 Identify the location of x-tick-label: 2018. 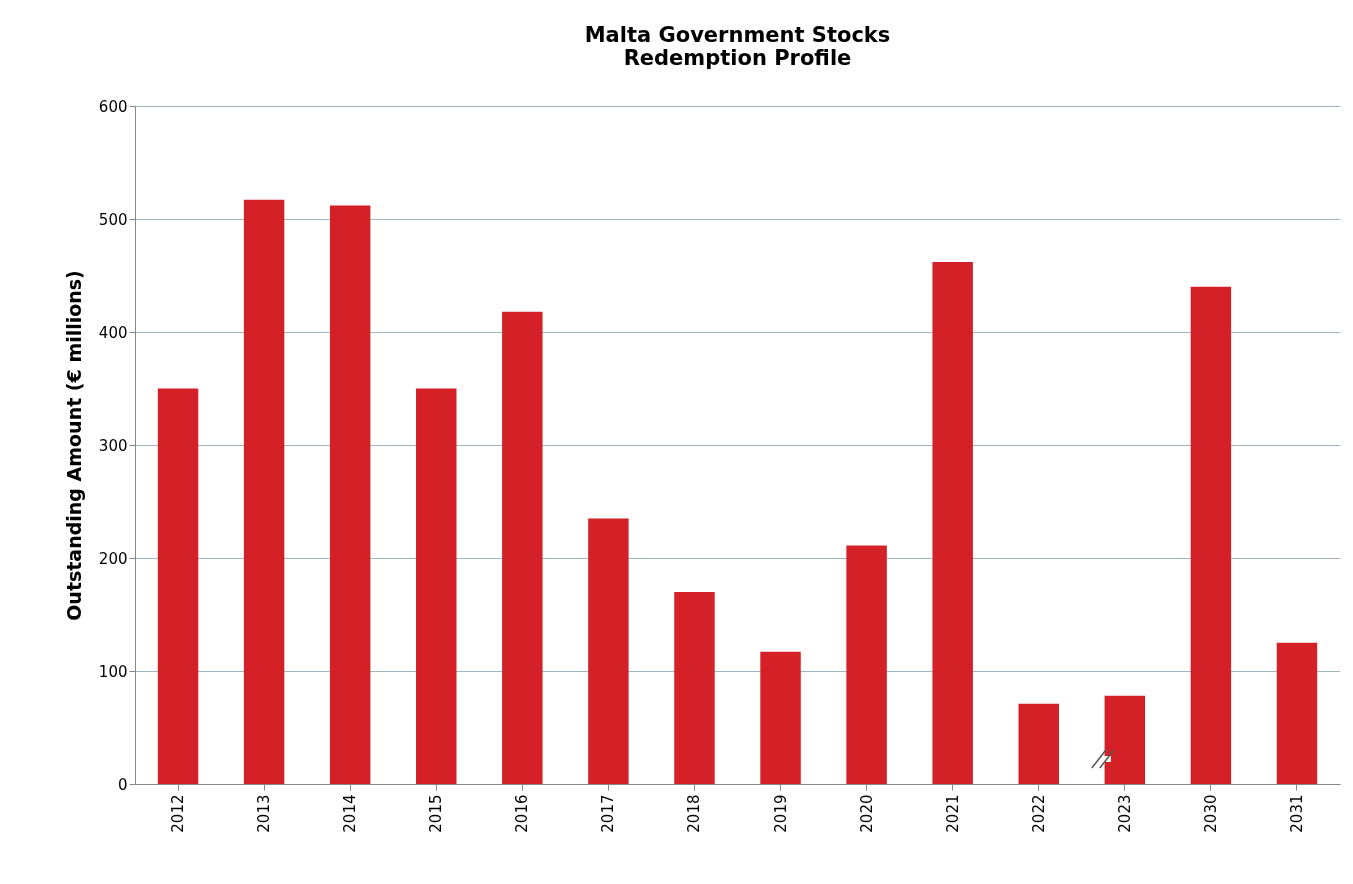
(694, 813).